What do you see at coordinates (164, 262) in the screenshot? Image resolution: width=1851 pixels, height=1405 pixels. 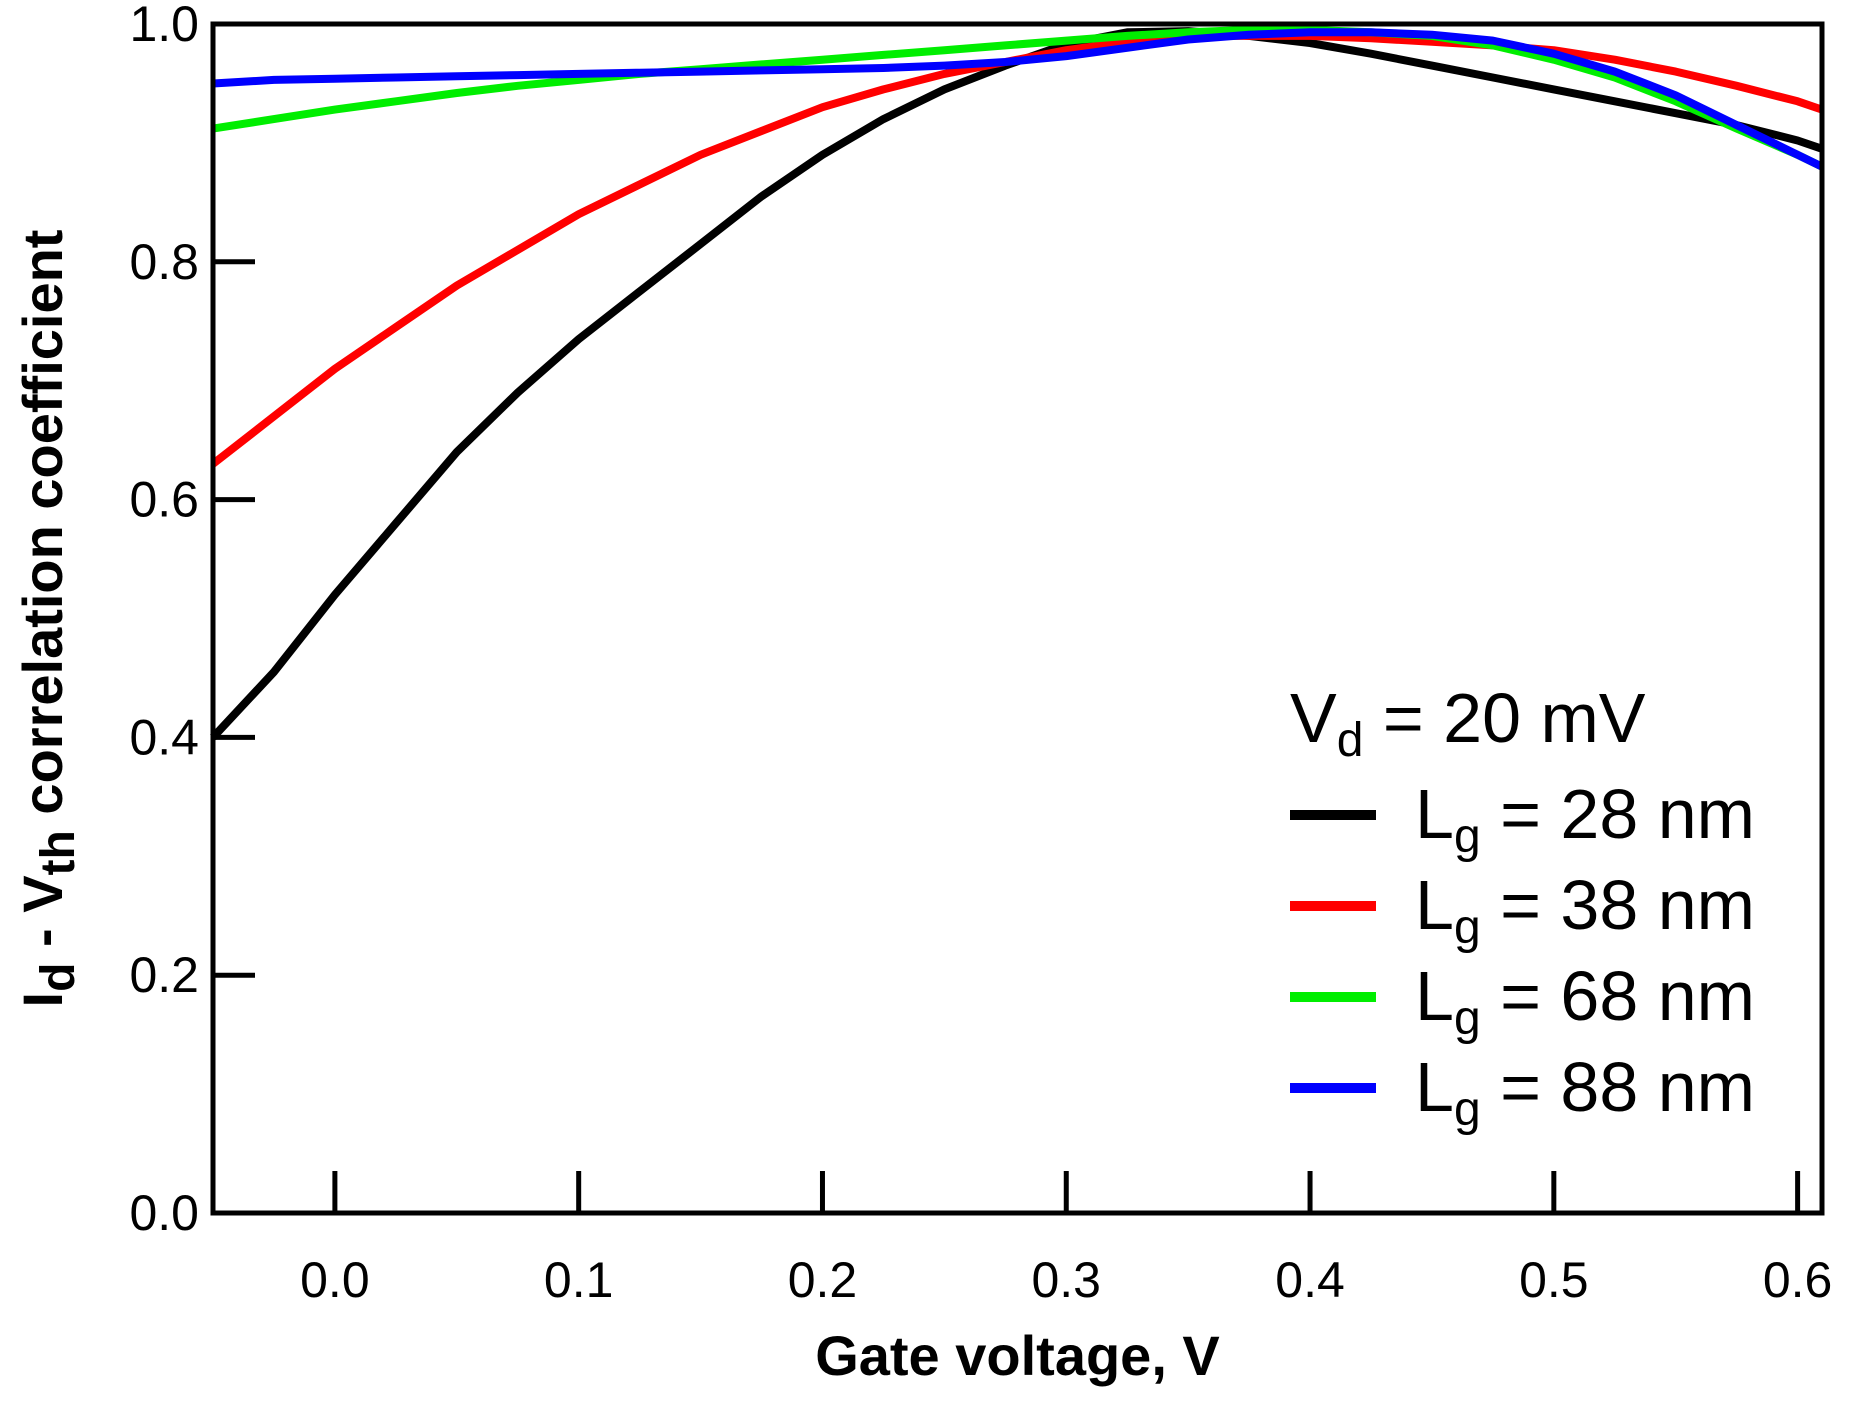 I see `y-tick-label: 0.8` at bounding box center [164, 262].